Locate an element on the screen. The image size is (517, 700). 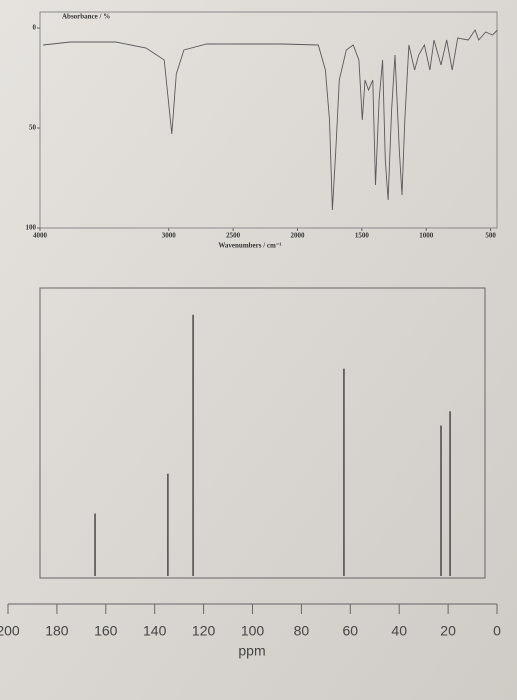
x-tick-label: 160 is located at coordinates (106, 631).